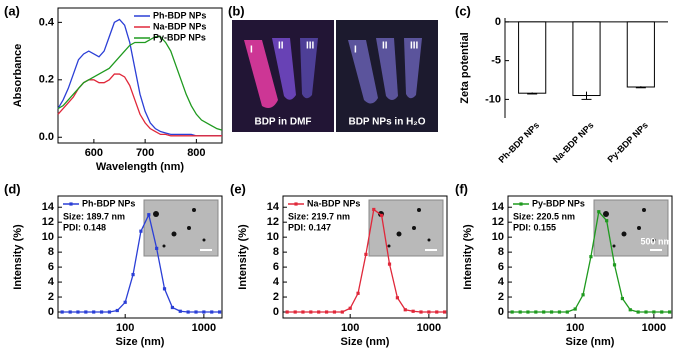  I want to click on scale-bar-label: 500 nm, so click(655, 241).